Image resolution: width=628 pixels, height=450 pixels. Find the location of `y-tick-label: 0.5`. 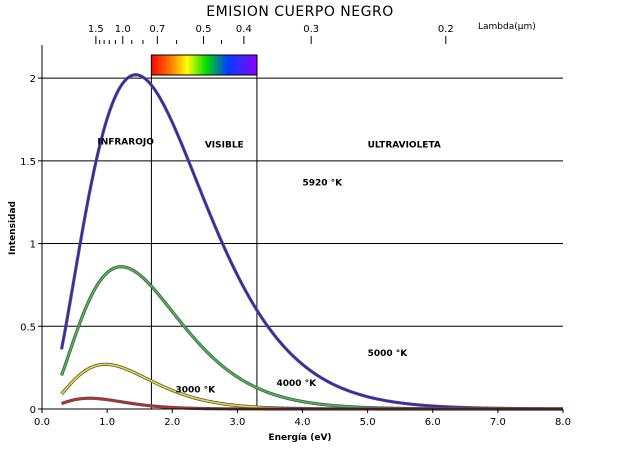

y-tick-label: 0.5 is located at coordinates (28, 327).